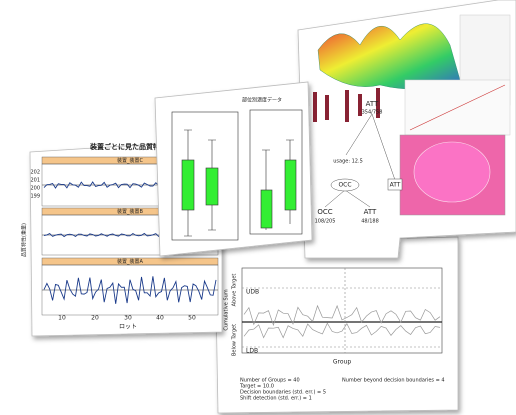 This screenshot has height=415, width=516. What do you see at coordinates (325, 222) in the screenshot?
I see `node-counts: 108/205` at bounding box center [325, 222].